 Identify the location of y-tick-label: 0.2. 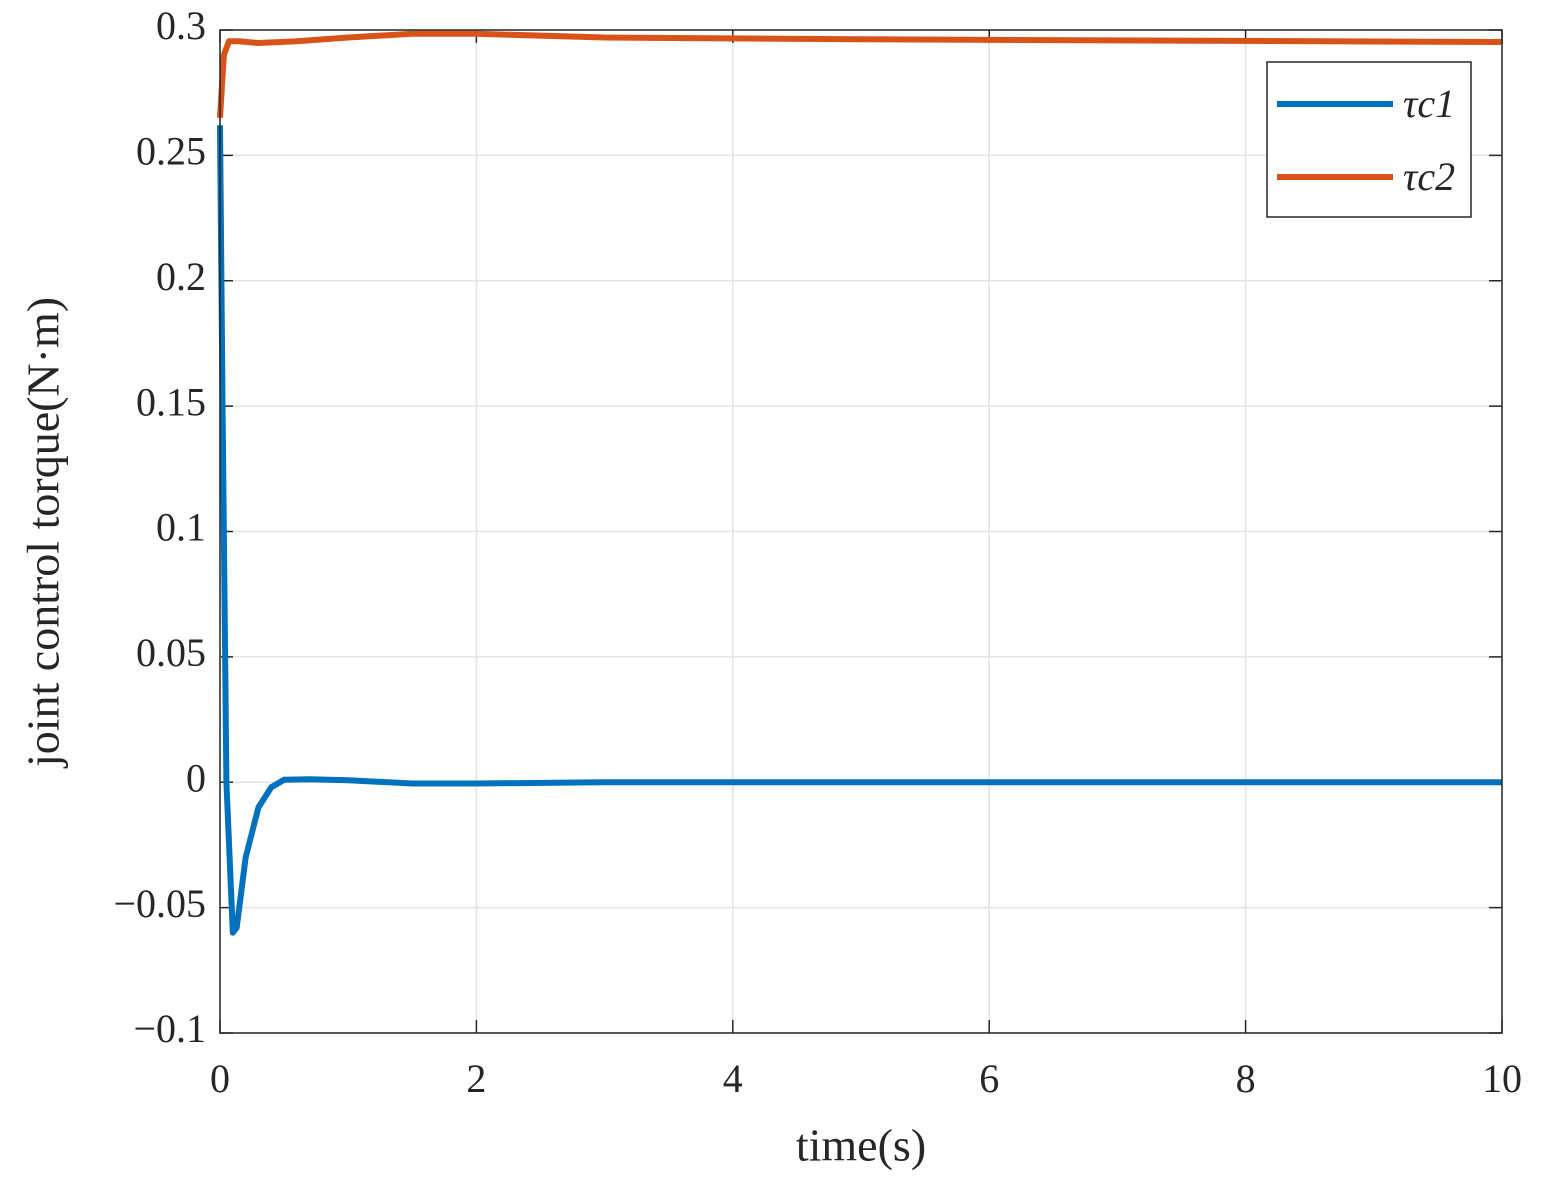
(181, 276).